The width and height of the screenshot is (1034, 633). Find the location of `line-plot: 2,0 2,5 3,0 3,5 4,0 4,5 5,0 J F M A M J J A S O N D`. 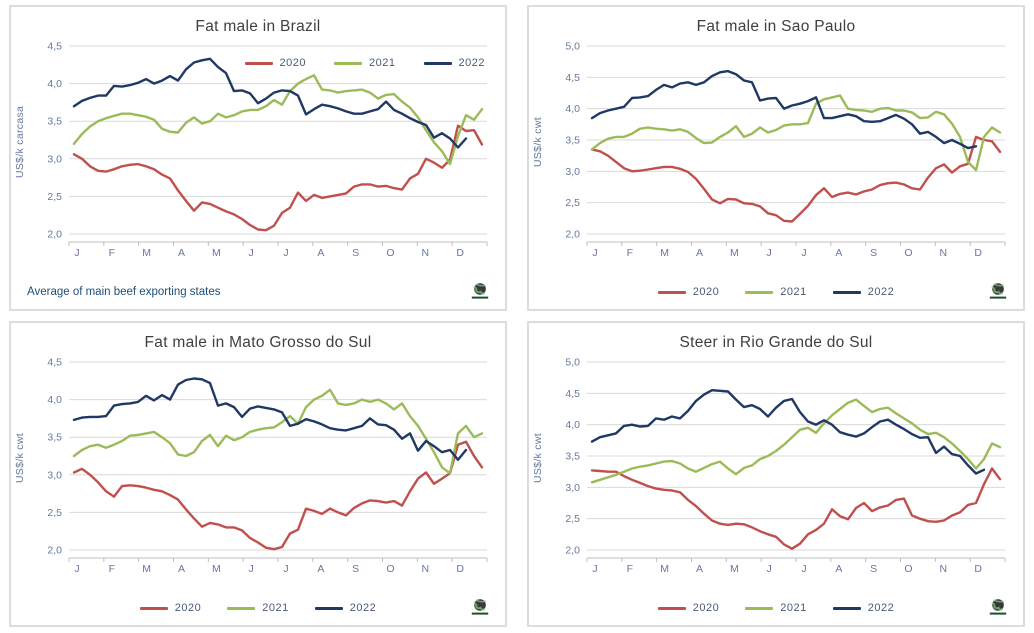

line-plot: 2,0 2,5 3,0 3,5 4,0 4,5 5,0 J F M A M J J A S O N D is located at coordinates (785, 466).